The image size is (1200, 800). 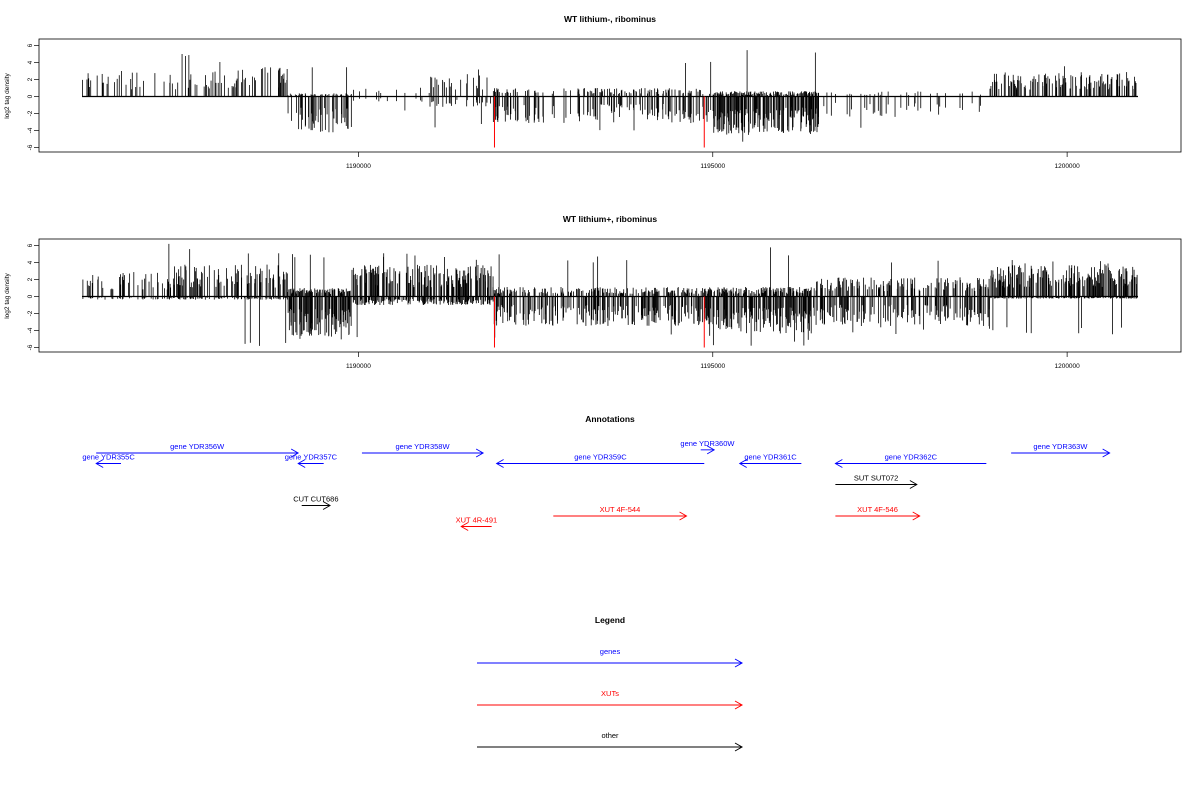 I want to click on legend-item-xuts: XUTs, so click(x=610, y=699).